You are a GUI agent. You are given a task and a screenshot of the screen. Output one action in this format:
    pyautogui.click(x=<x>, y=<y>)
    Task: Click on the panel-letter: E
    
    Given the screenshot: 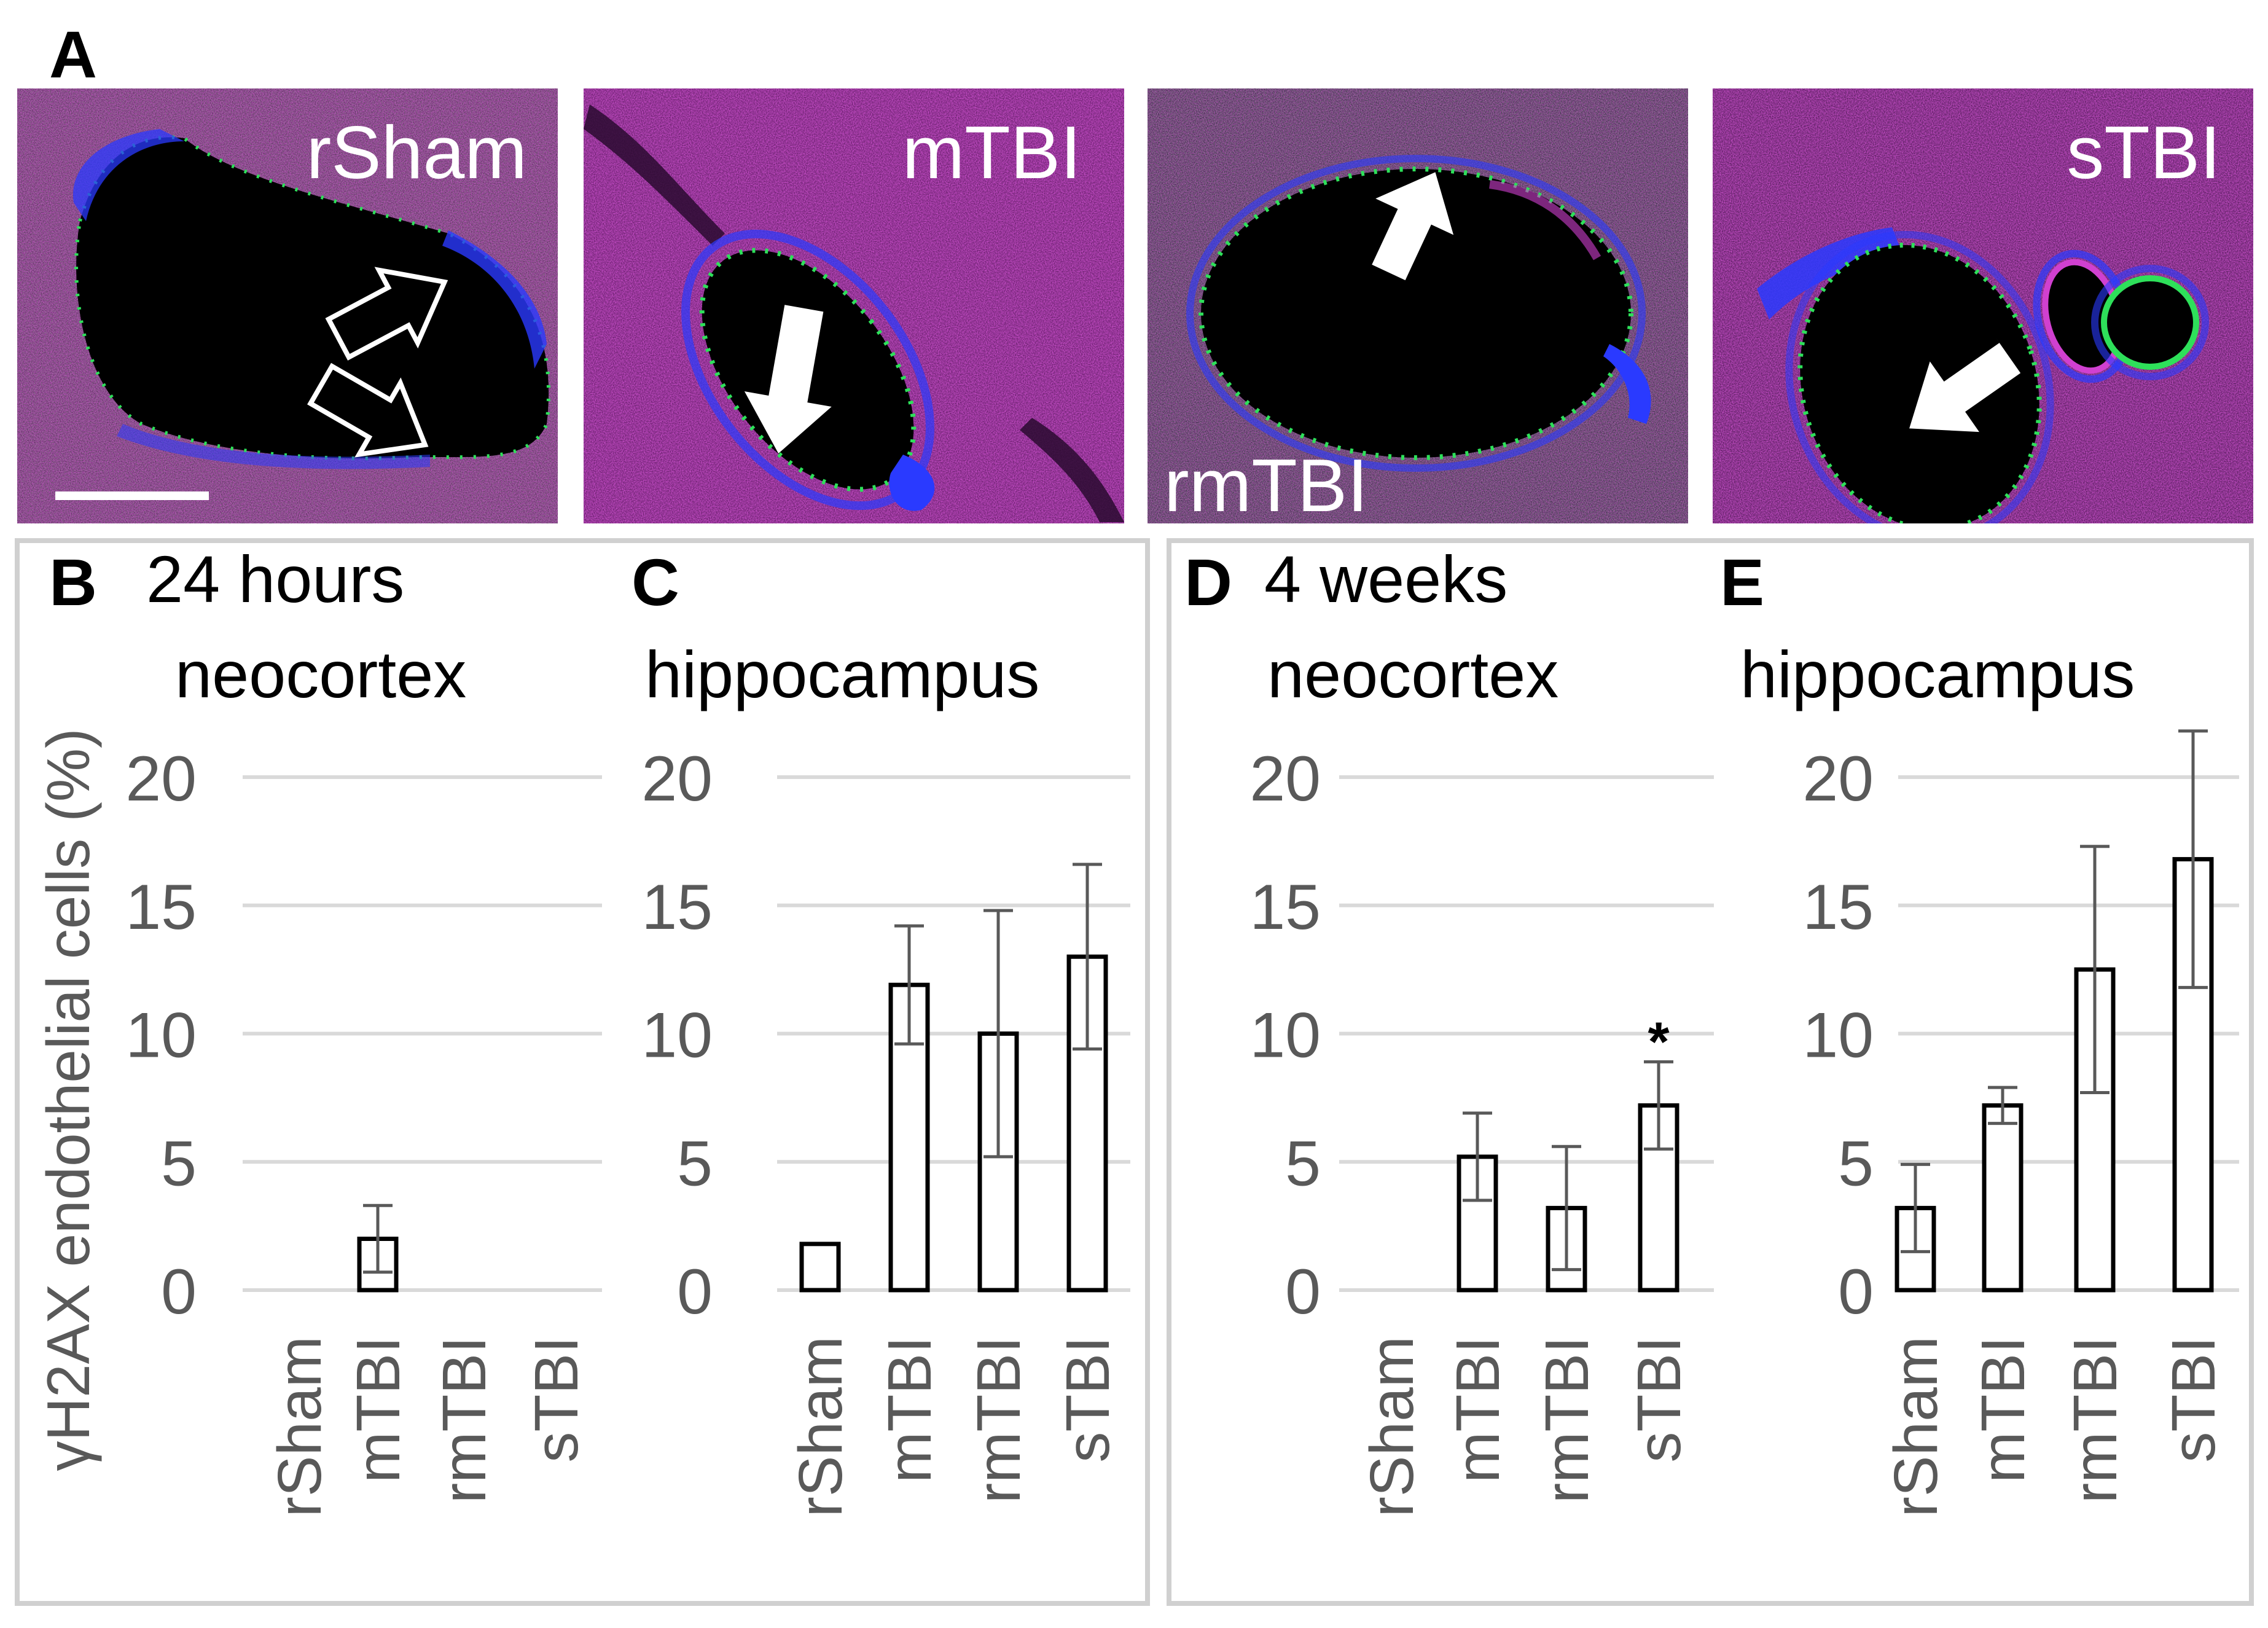 What is the action you would take?
    pyautogui.click(x=1742, y=582)
    